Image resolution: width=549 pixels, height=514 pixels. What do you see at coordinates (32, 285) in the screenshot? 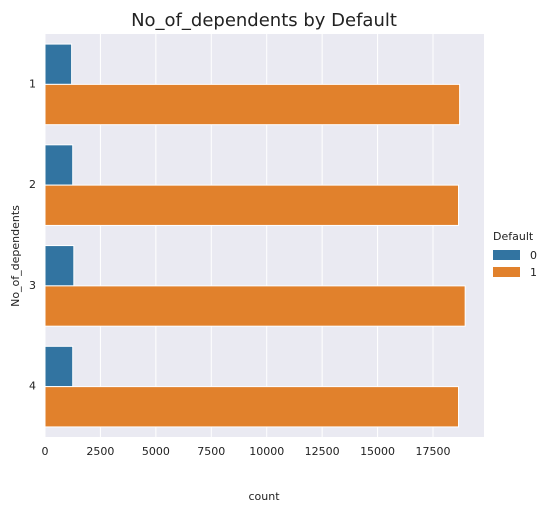
I see `y-tick-label: 3` at bounding box center [32, 285].